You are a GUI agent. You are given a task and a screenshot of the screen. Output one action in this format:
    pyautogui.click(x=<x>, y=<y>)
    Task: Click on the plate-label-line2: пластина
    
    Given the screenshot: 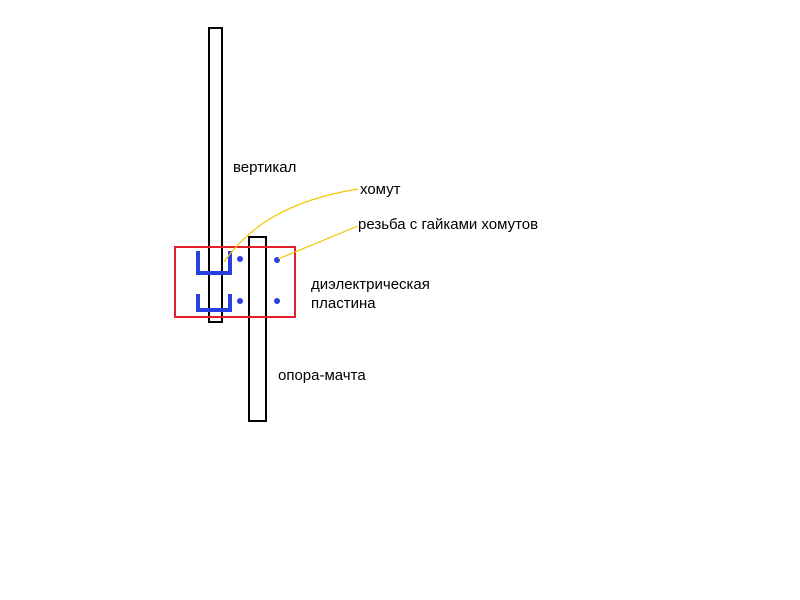 What is the action you would take?
    pyautogui.click(x=343, y=303)
    